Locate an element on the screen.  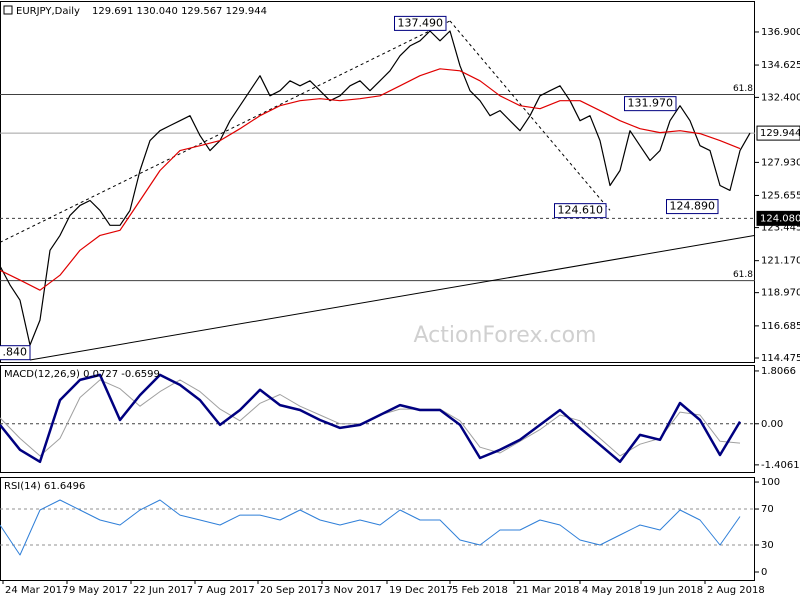
y-tick-label: 0 is located at coordinates (764, 572).